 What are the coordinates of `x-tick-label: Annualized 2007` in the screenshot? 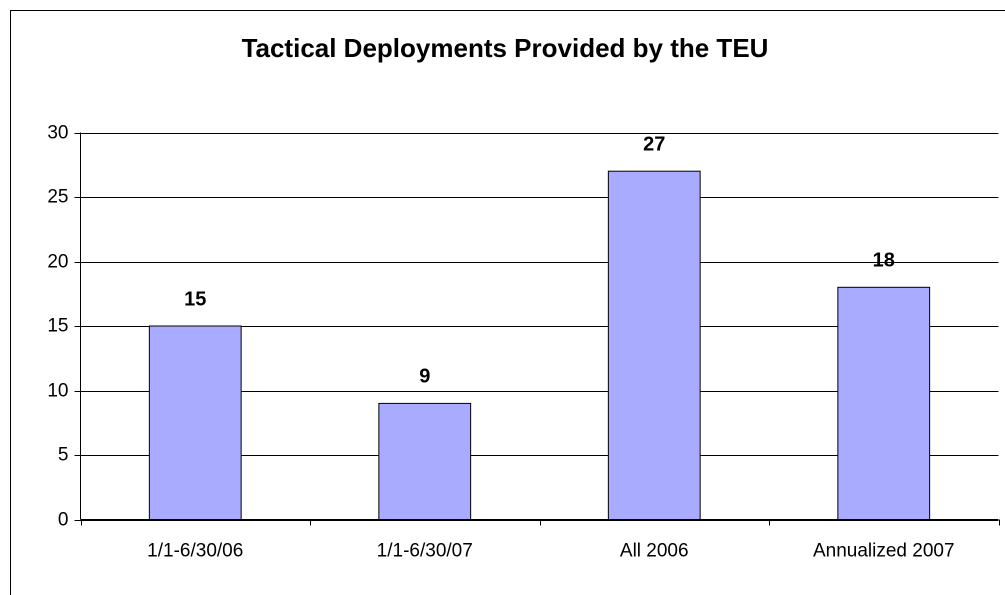 It's located at (884, 551).